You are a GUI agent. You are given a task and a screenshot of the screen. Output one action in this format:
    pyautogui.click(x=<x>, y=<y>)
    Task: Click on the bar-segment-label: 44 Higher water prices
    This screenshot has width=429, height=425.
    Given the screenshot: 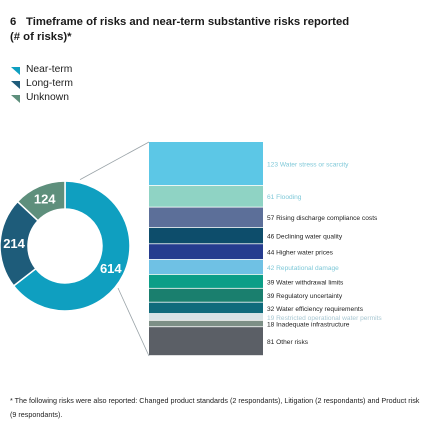 What is the action you would take?
    pyautogui.click(x=300, y=253)
    